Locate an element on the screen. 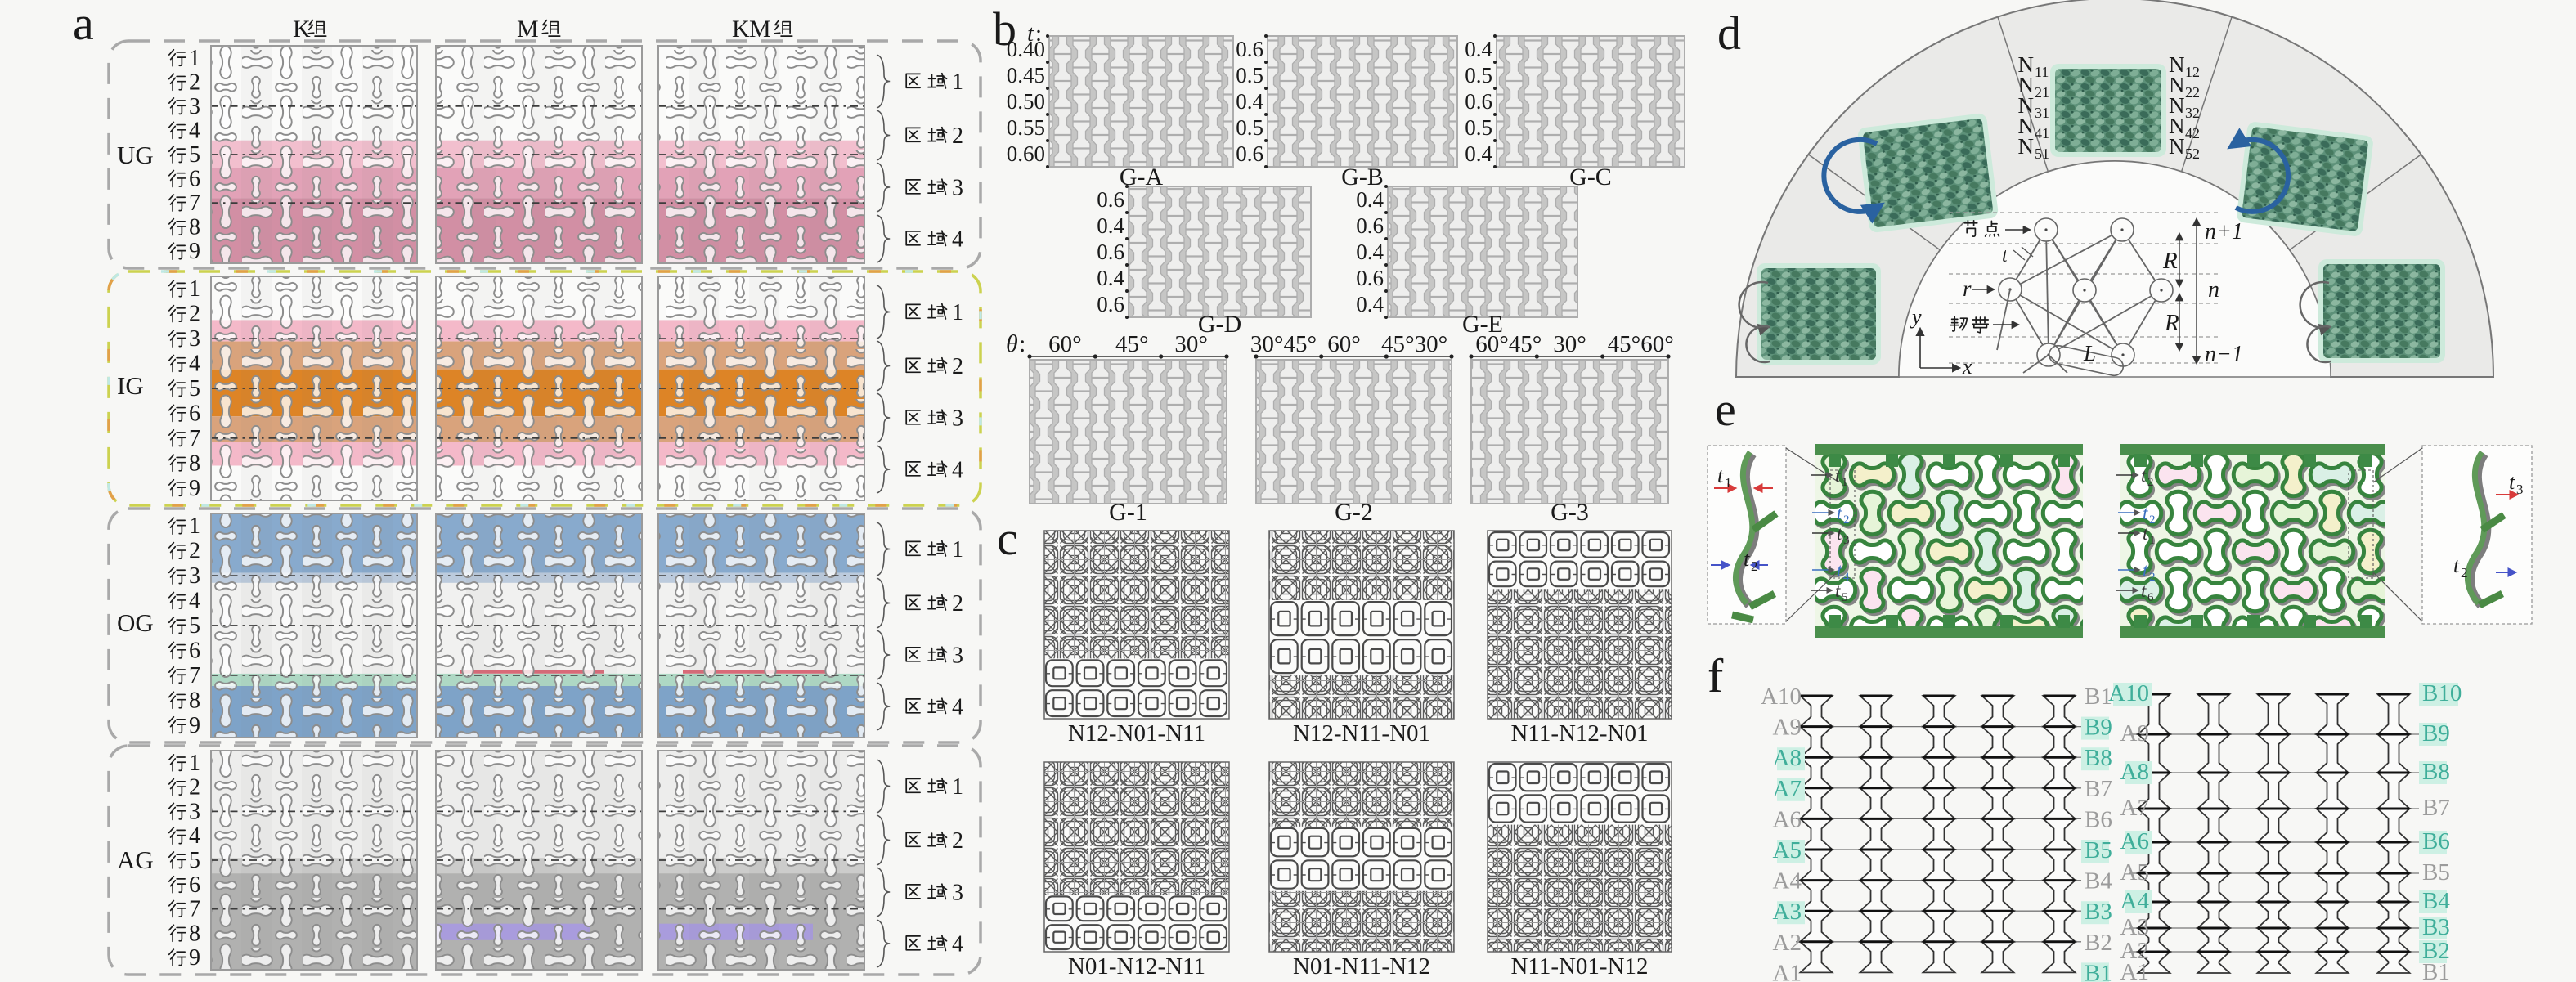 The image size is (2576, 982). svg-text: 30° is located at coordinates (1569, 344).